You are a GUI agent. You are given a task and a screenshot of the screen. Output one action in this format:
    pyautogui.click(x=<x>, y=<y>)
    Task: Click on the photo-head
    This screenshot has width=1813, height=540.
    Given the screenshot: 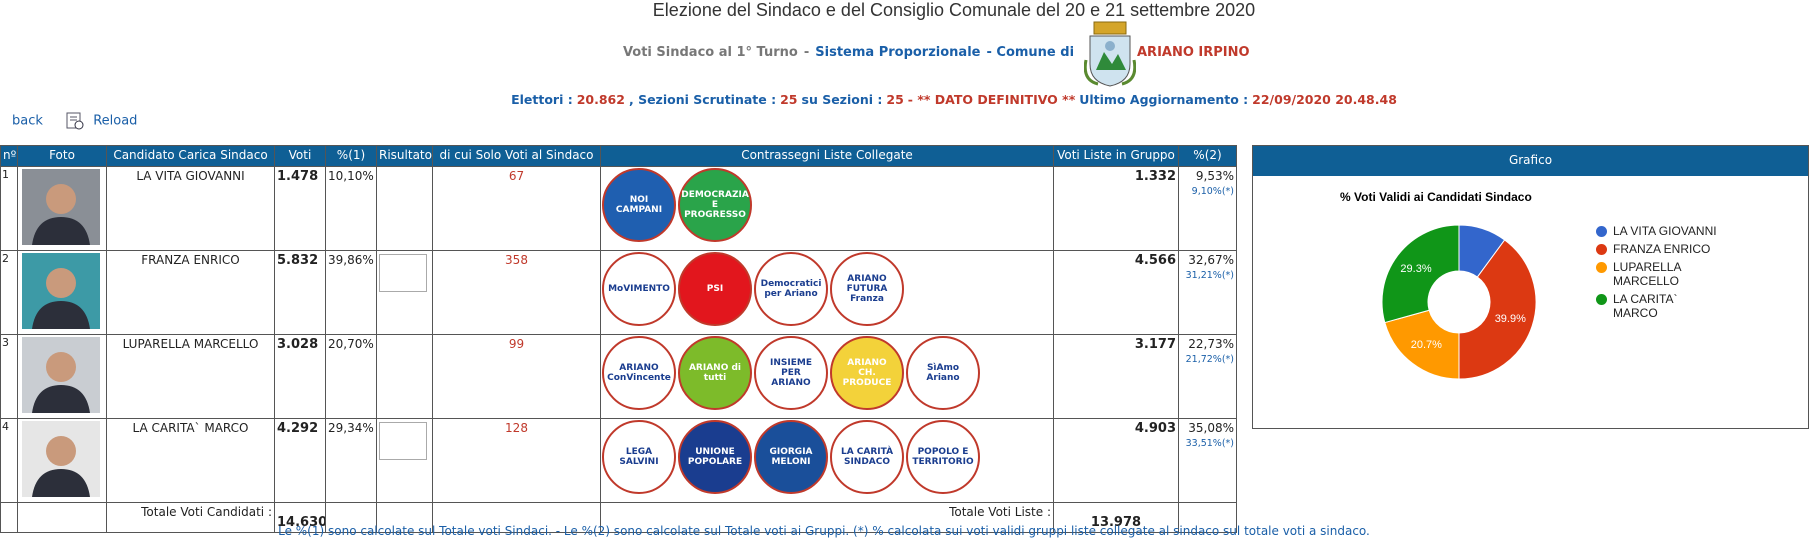 What is the action you would take?
    pyautogui.click(x=61, y=367)
    